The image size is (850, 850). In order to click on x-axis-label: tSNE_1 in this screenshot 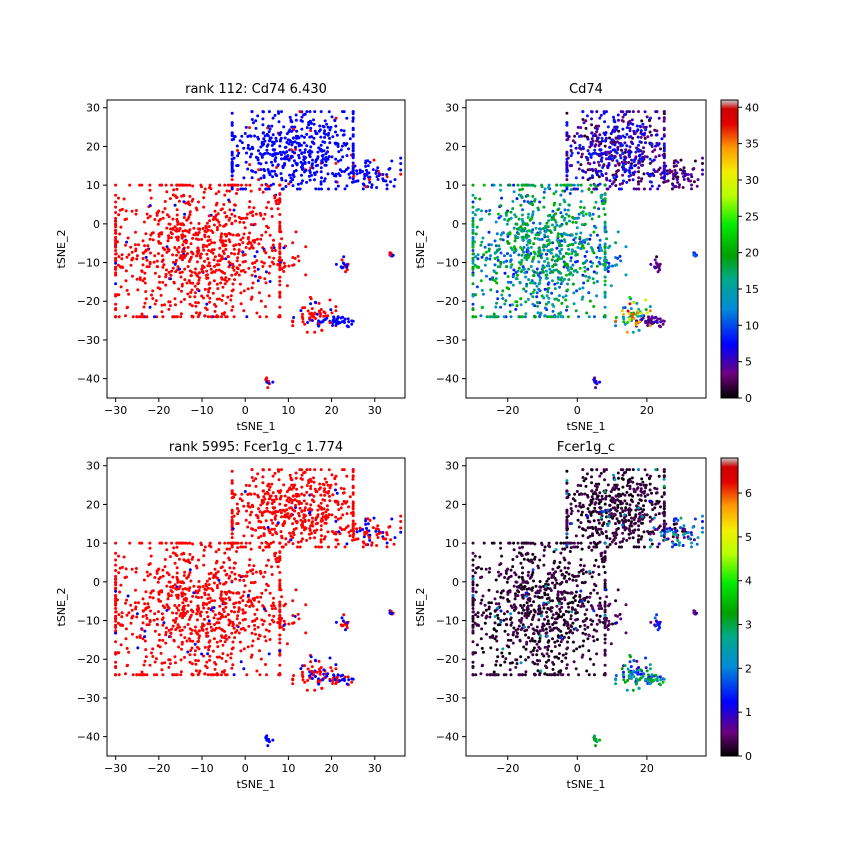, I will do `click(586, 426)`.